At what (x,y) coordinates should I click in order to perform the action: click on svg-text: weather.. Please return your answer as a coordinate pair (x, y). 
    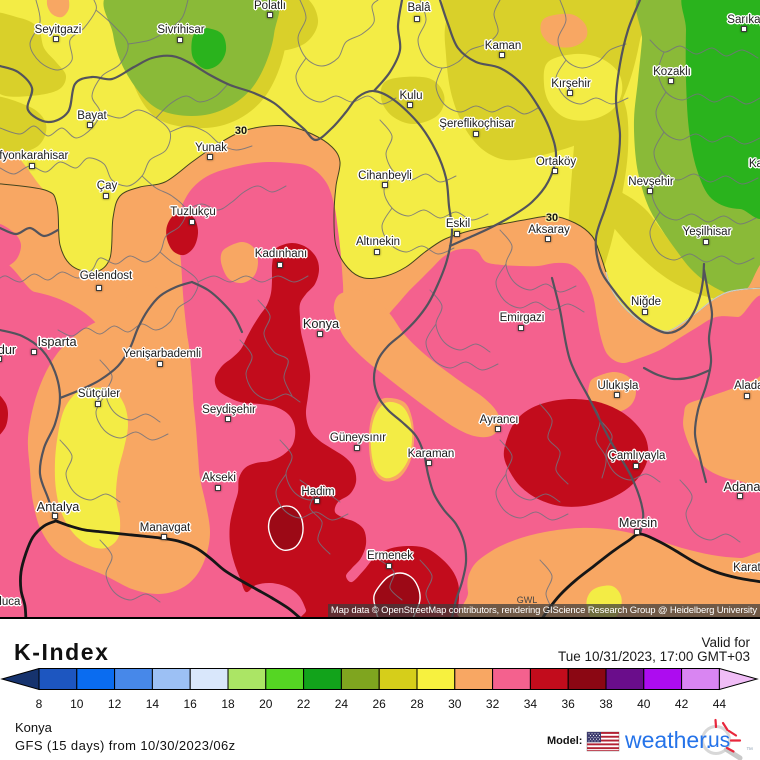
    Looking at the image, I should click on (668, 740).